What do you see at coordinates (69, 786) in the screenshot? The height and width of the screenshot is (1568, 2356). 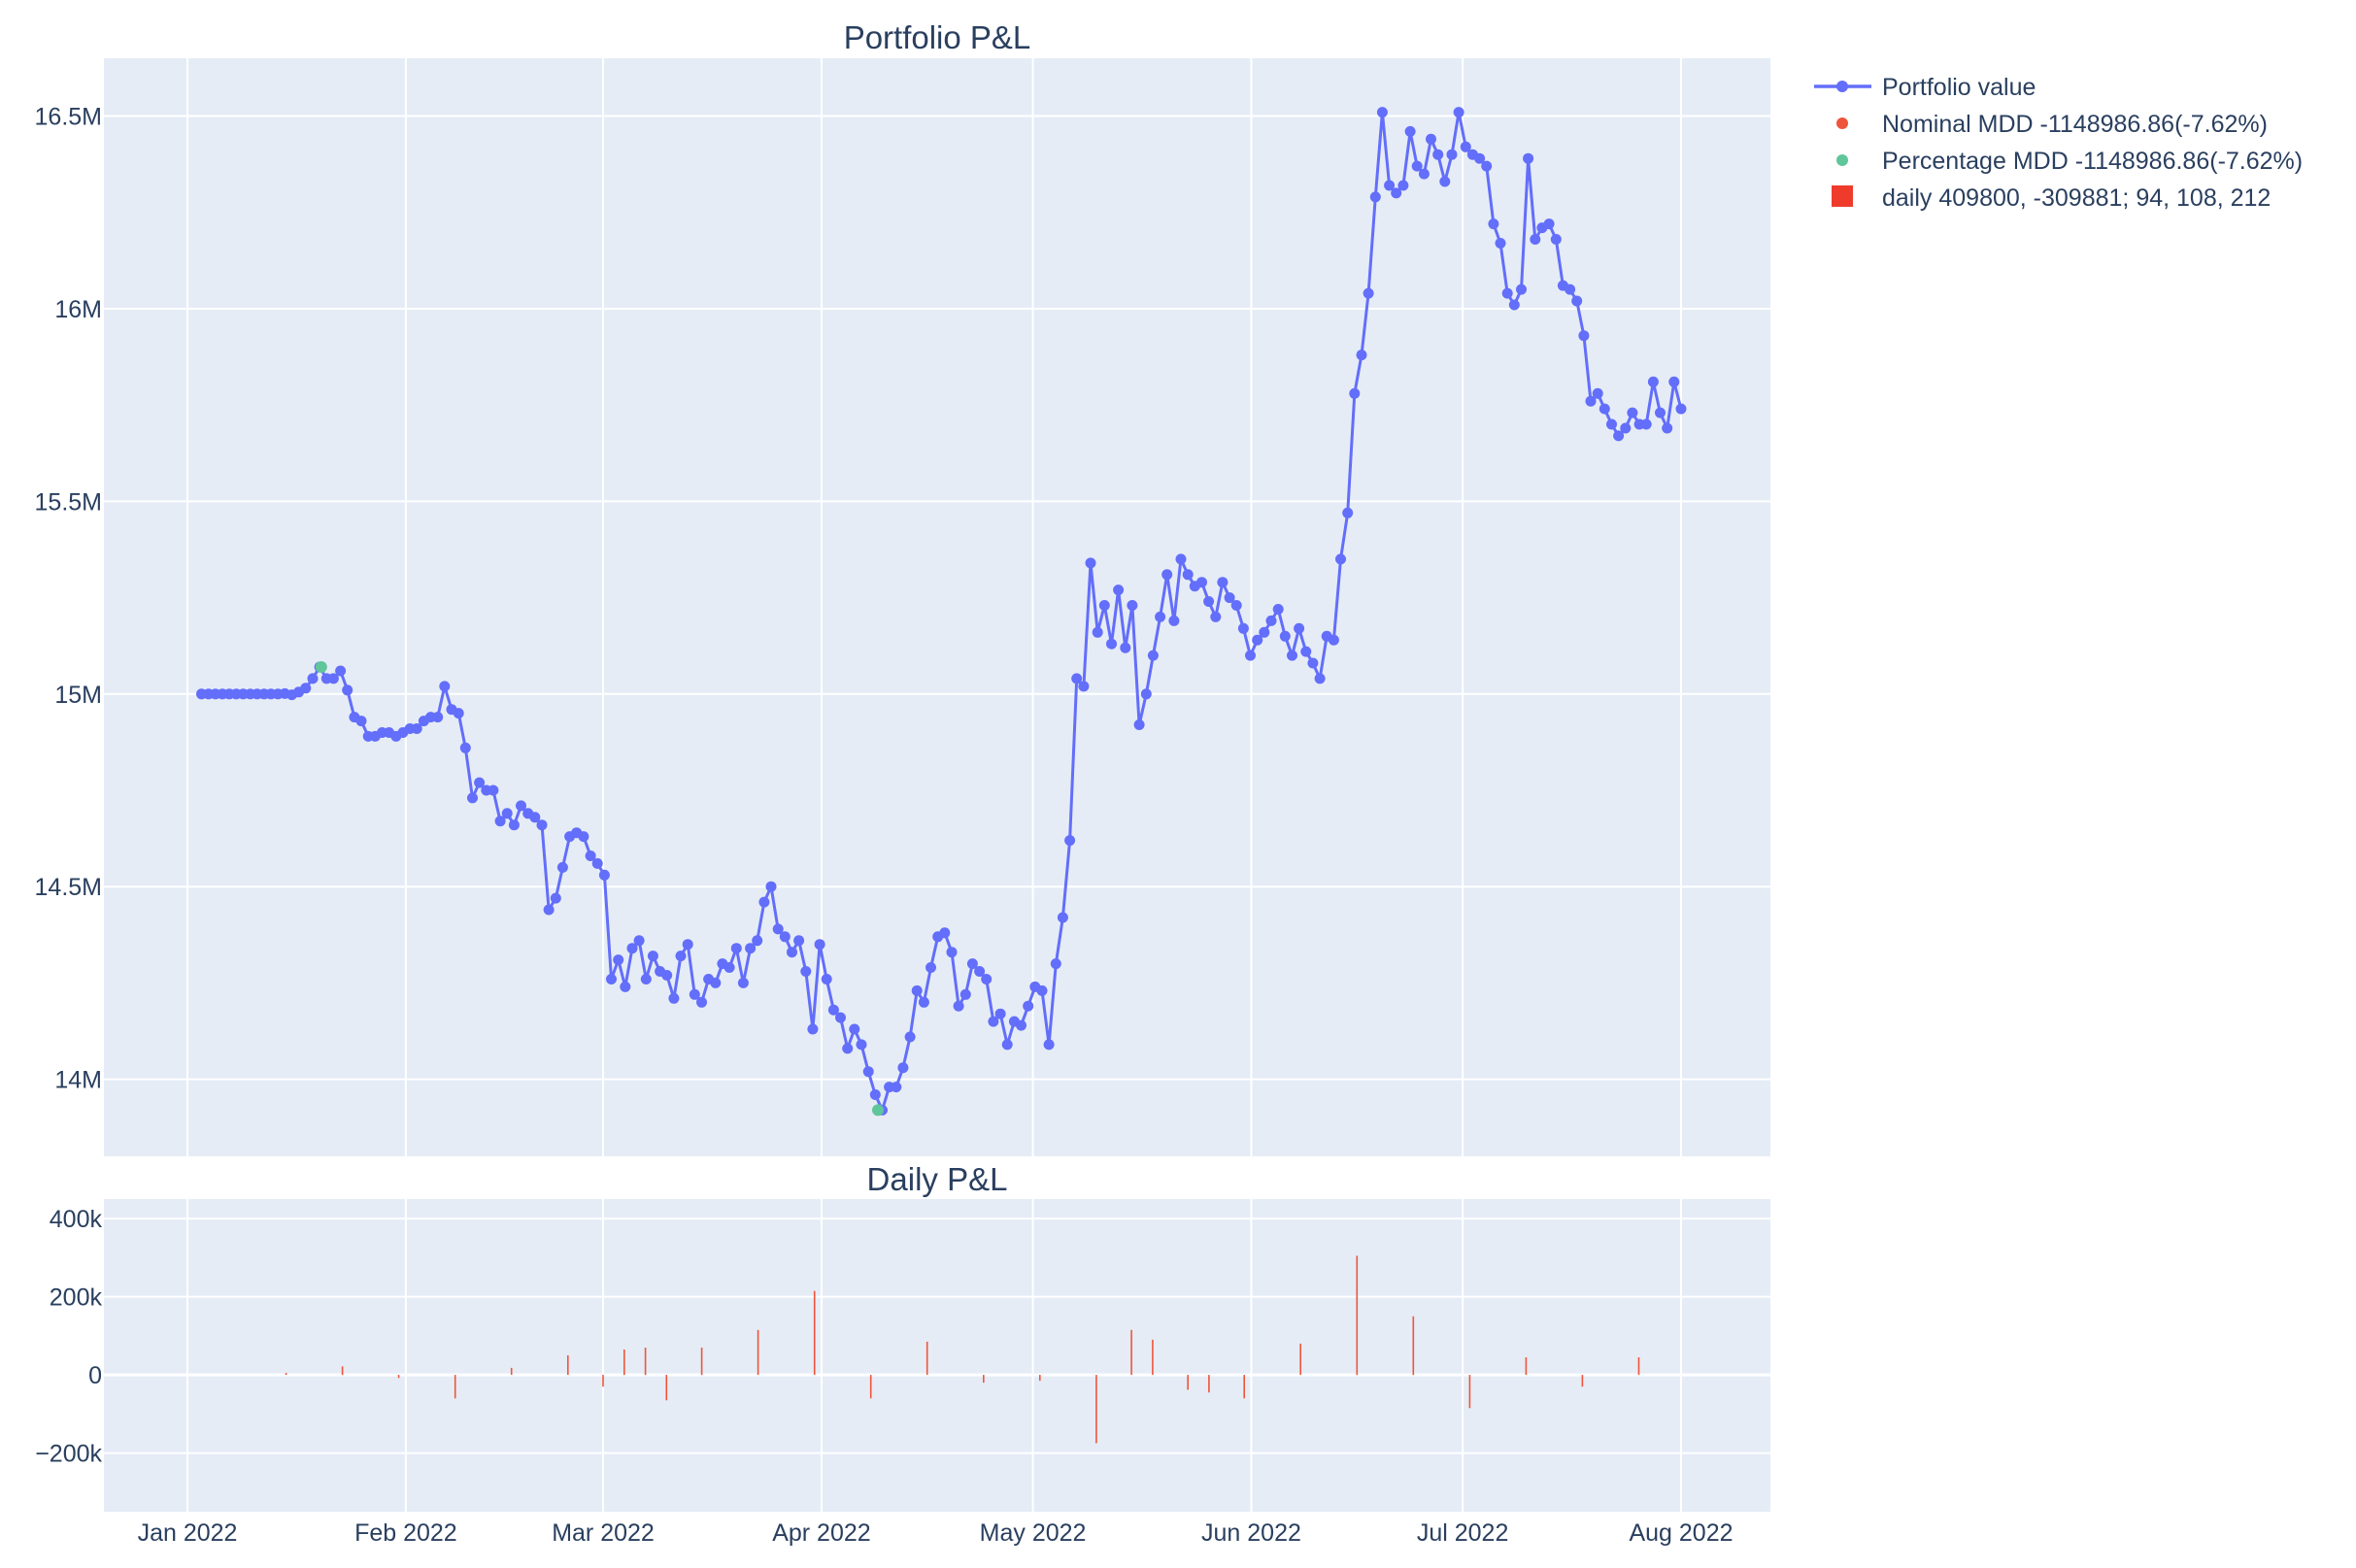 I see `y-tick-labels: 14M 14.5M 15M 15.5M 16M 16.5M −200k 0 200k 400k` at bounding box center [69, 786].